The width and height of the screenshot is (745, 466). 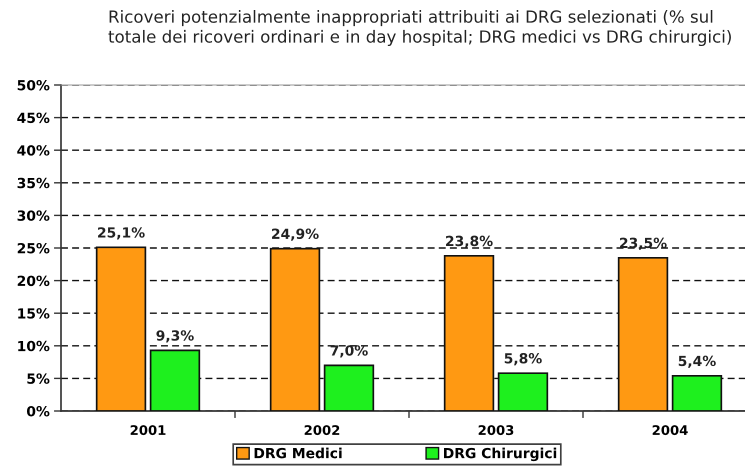 I want to click on x-tick-label: 2001, so click(x=148, y=430).